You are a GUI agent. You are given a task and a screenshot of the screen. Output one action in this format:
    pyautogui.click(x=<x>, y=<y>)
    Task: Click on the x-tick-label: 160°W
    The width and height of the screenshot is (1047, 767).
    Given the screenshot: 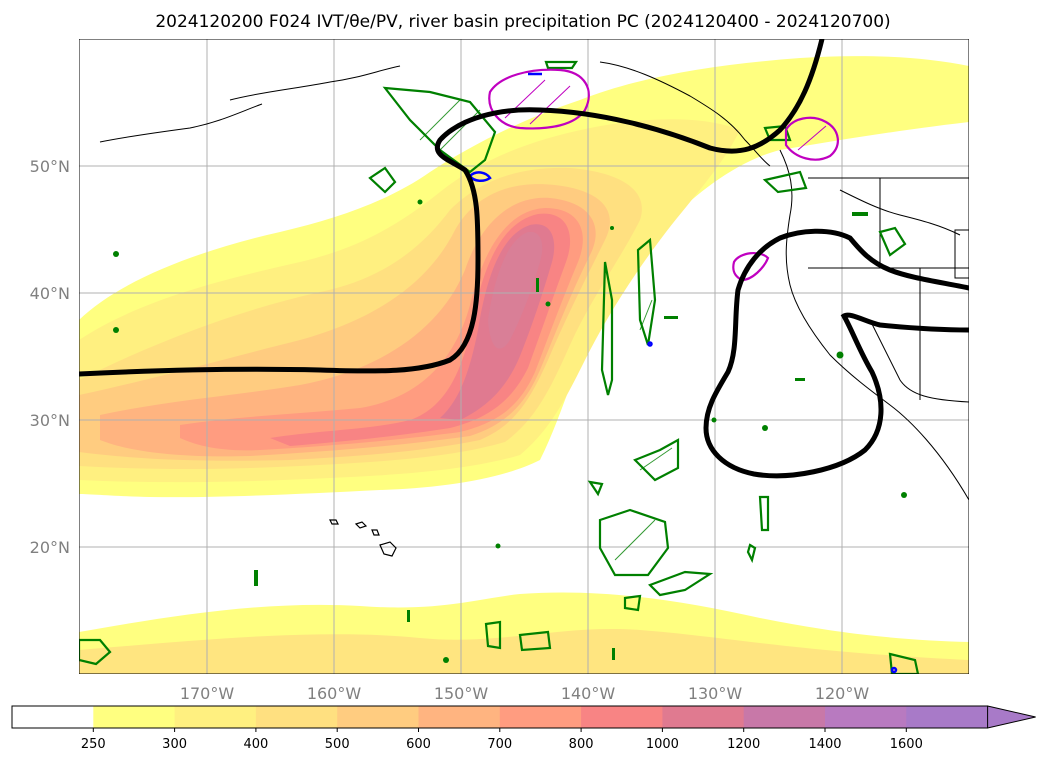 What is the action you would take?
    pyautogui.click(x=334, y=693)
    